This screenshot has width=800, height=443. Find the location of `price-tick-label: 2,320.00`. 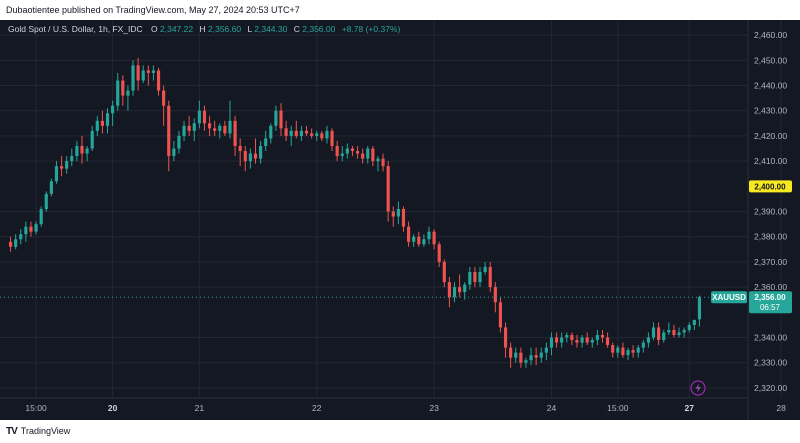

price-tick-label: 2,320.00 is located at coordinates (770, 388).